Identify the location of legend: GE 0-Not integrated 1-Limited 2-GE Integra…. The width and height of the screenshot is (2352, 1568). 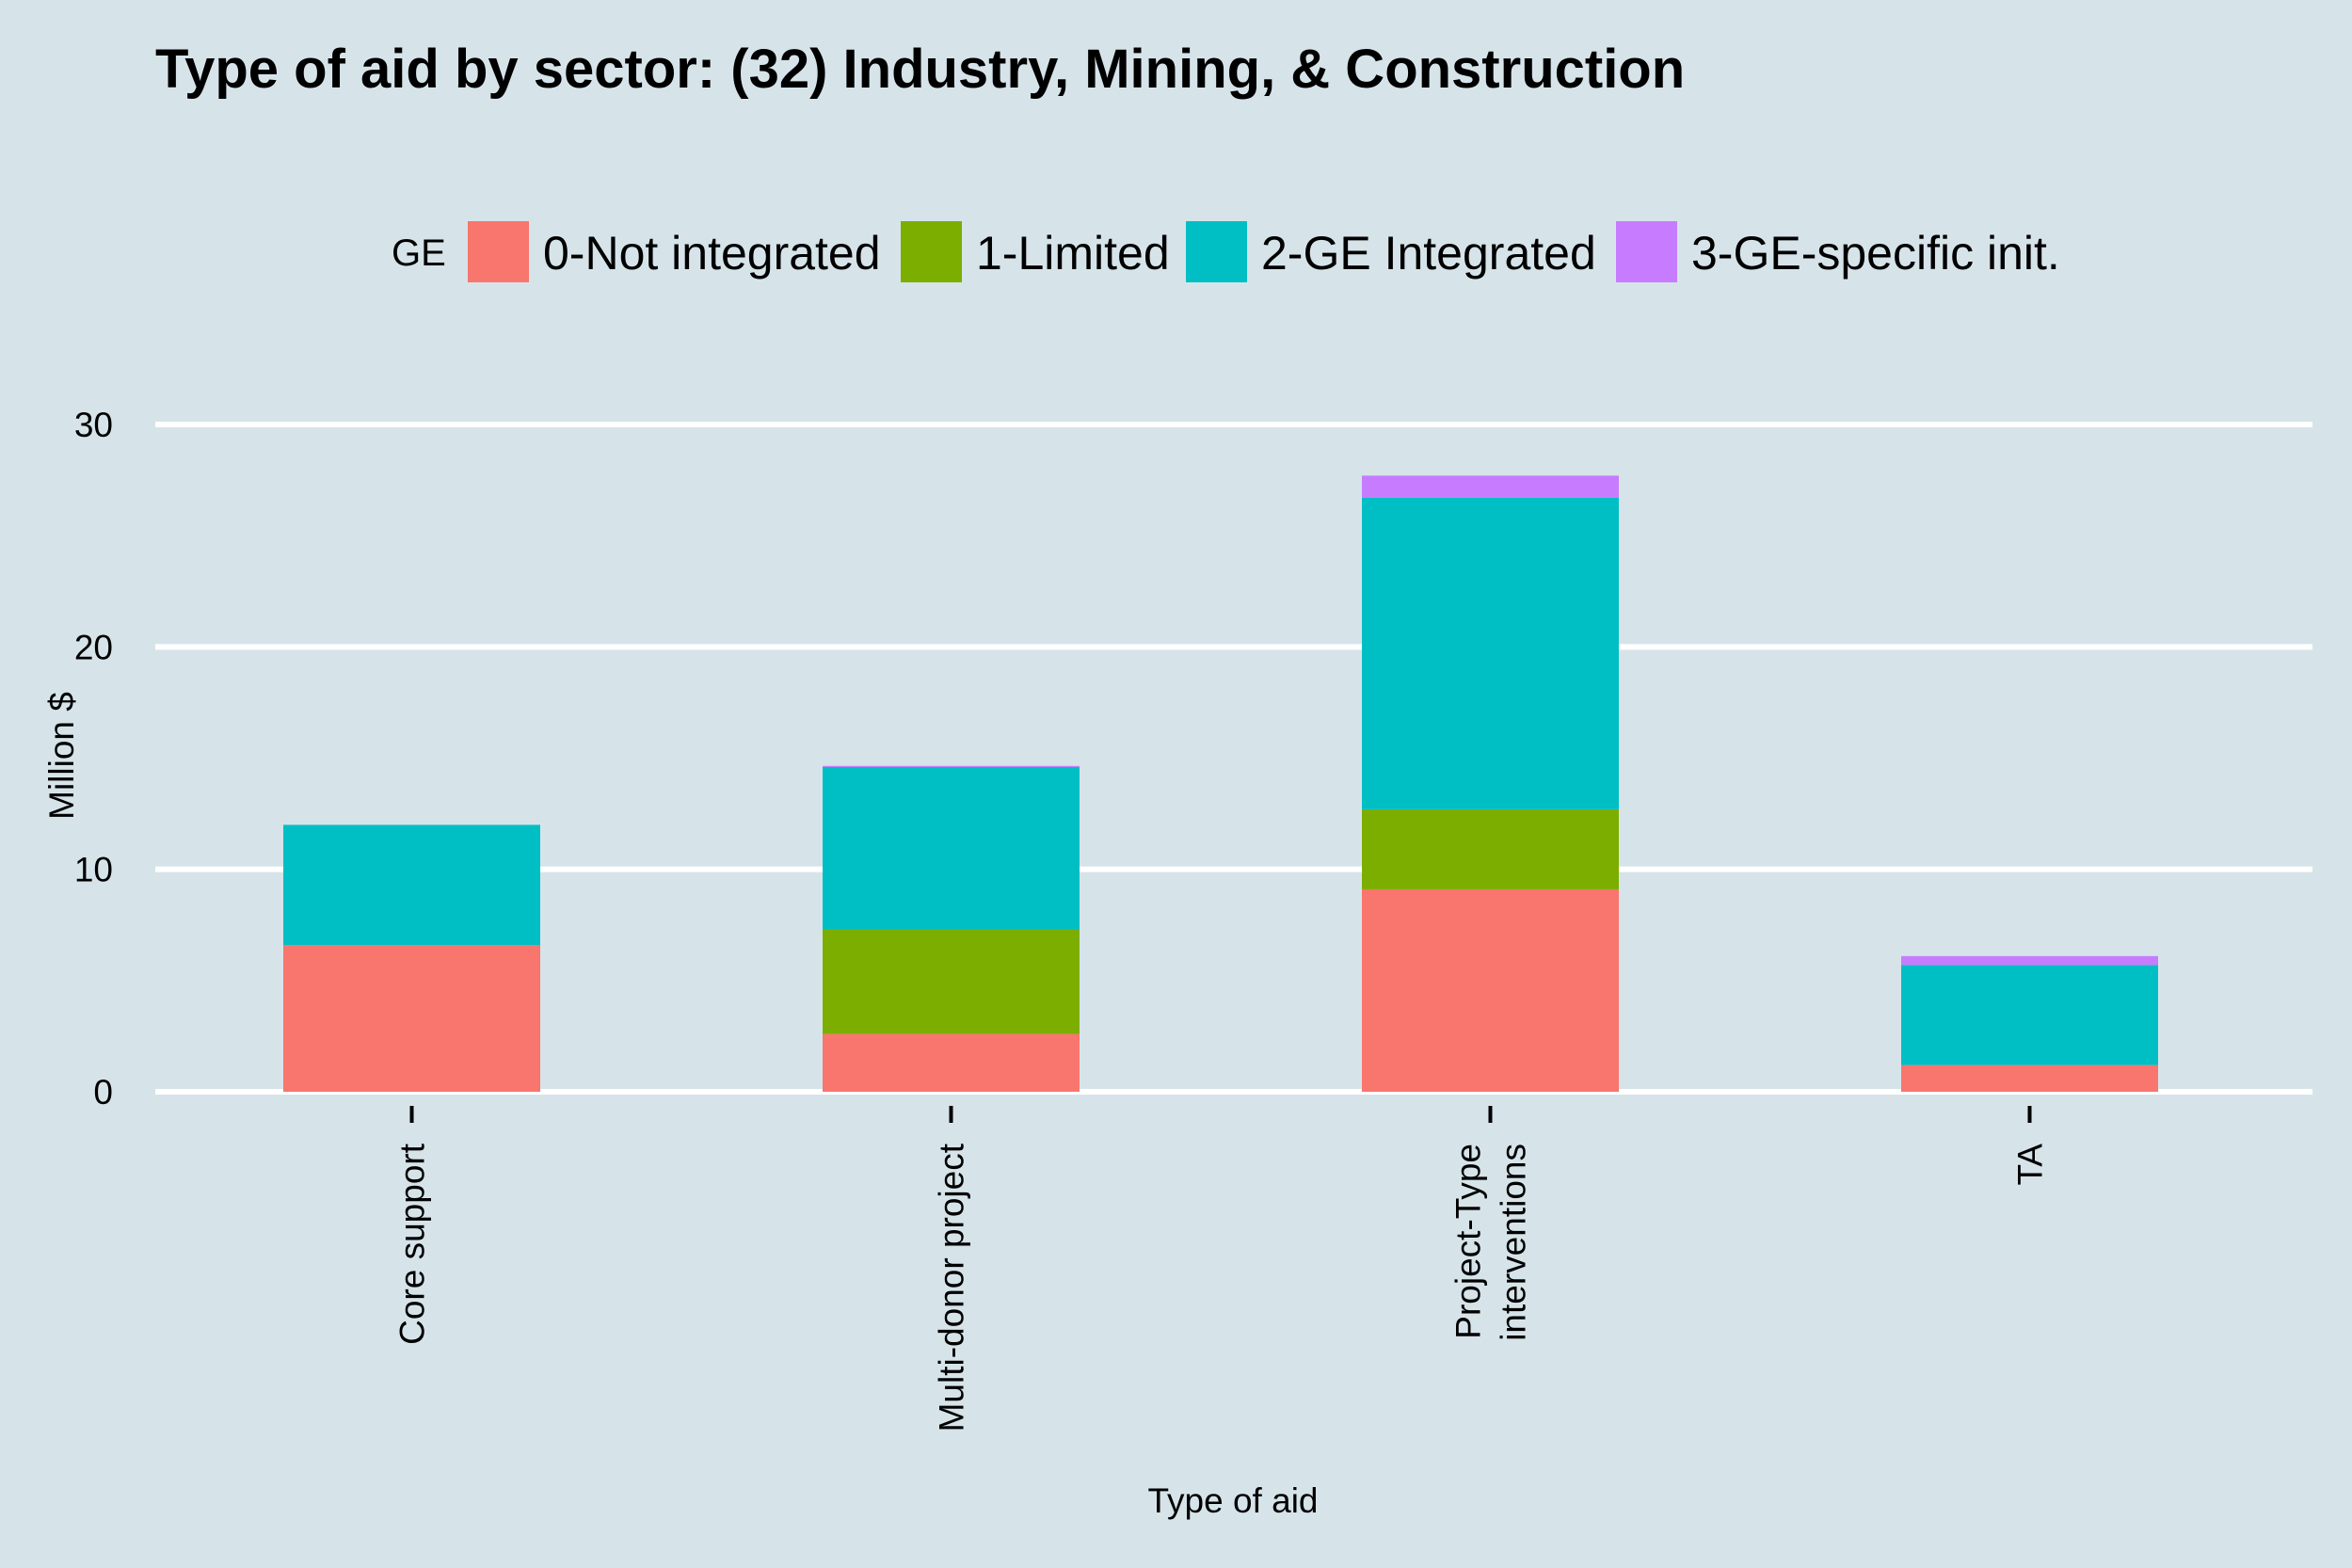
(1226, 251).